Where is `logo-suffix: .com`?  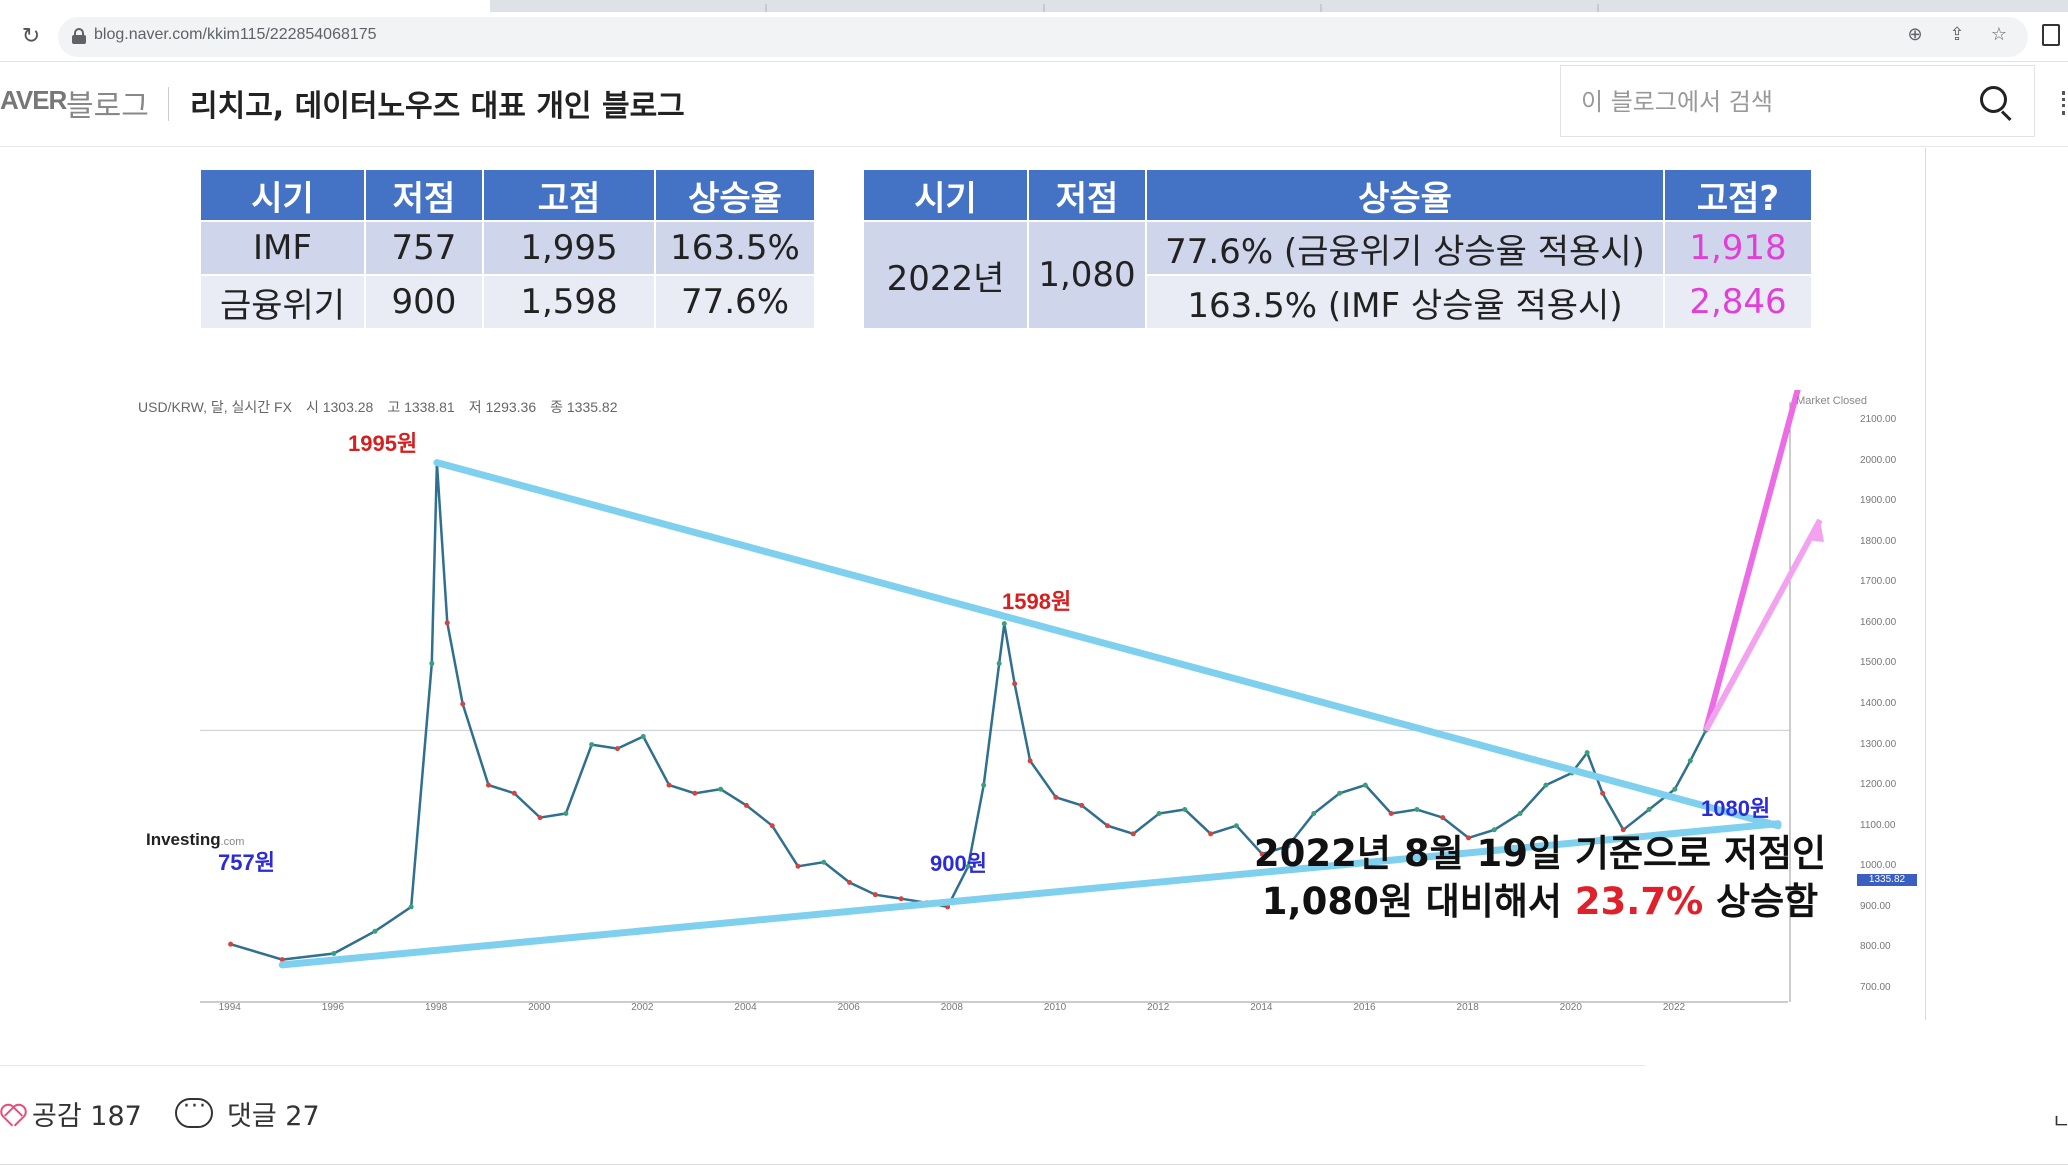 logo-suffix: .com is located at coordinates (232, 842).